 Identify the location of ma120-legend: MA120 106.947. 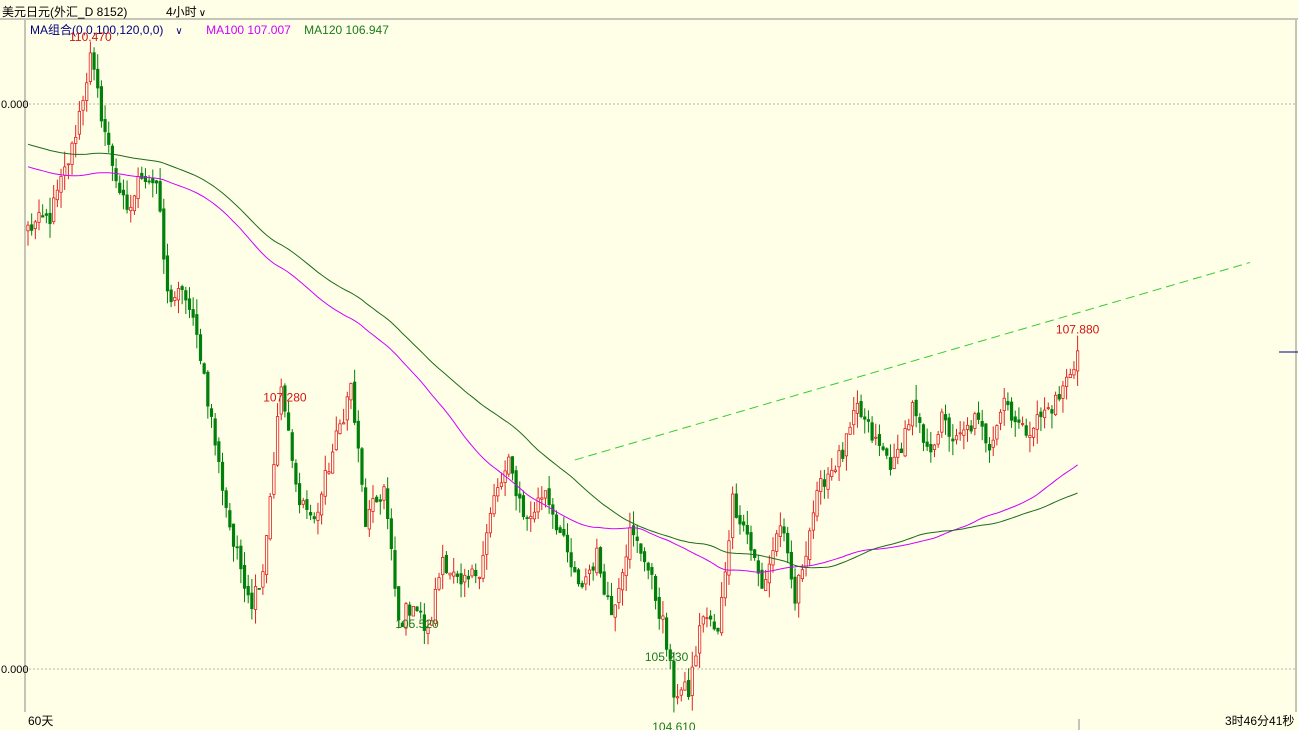
(346, 30).